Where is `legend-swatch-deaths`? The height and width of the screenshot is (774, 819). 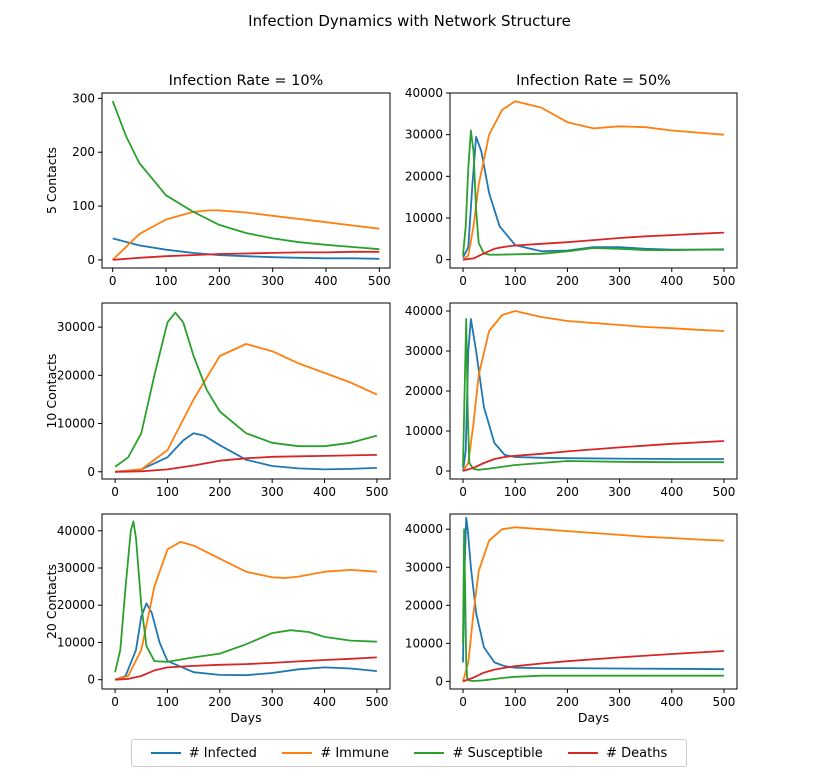 legend-swatch-deaths is located at coordinates (583, 753).